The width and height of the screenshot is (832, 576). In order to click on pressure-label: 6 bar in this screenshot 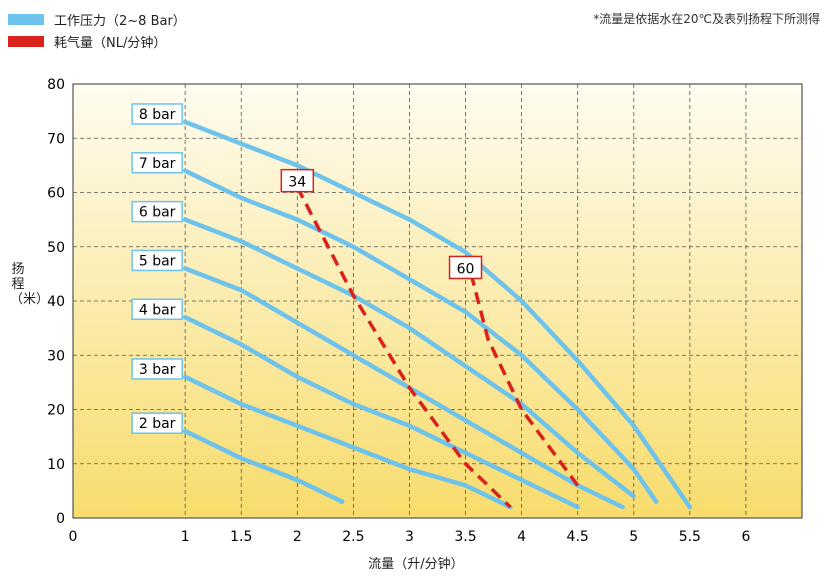, I will do `click(157, 213)`.